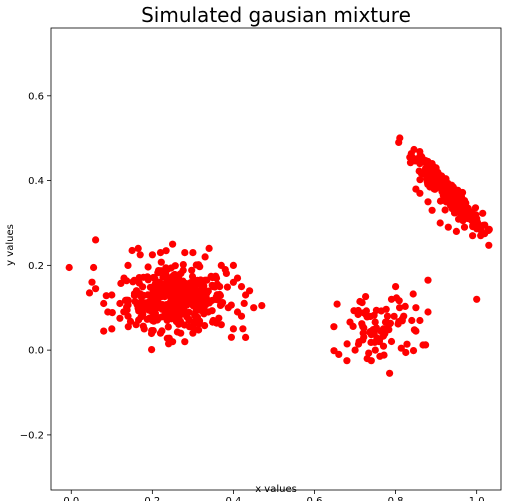 This screenshot has height=501, width=509. Describe the element at coordinates (10, 245) in the screenshot. I see `y-axis-label: y values` at that location.